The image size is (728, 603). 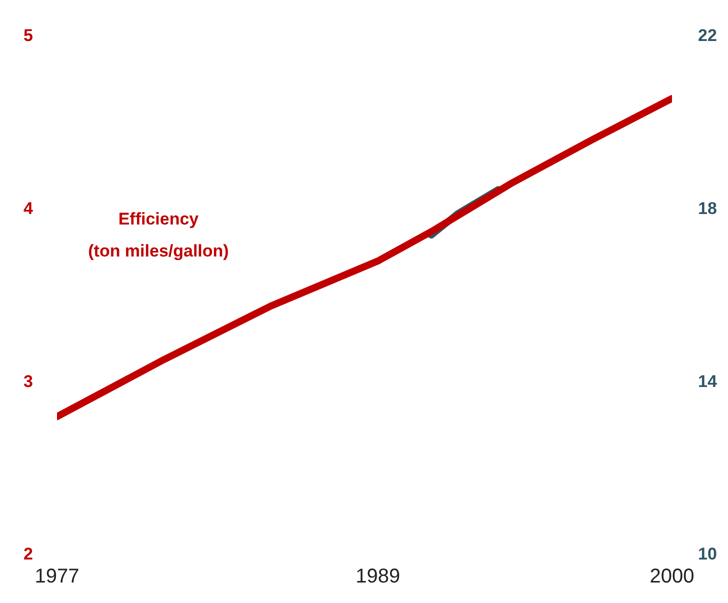 I want to click on y-tick-label: 4, so click(x=29, y=208).